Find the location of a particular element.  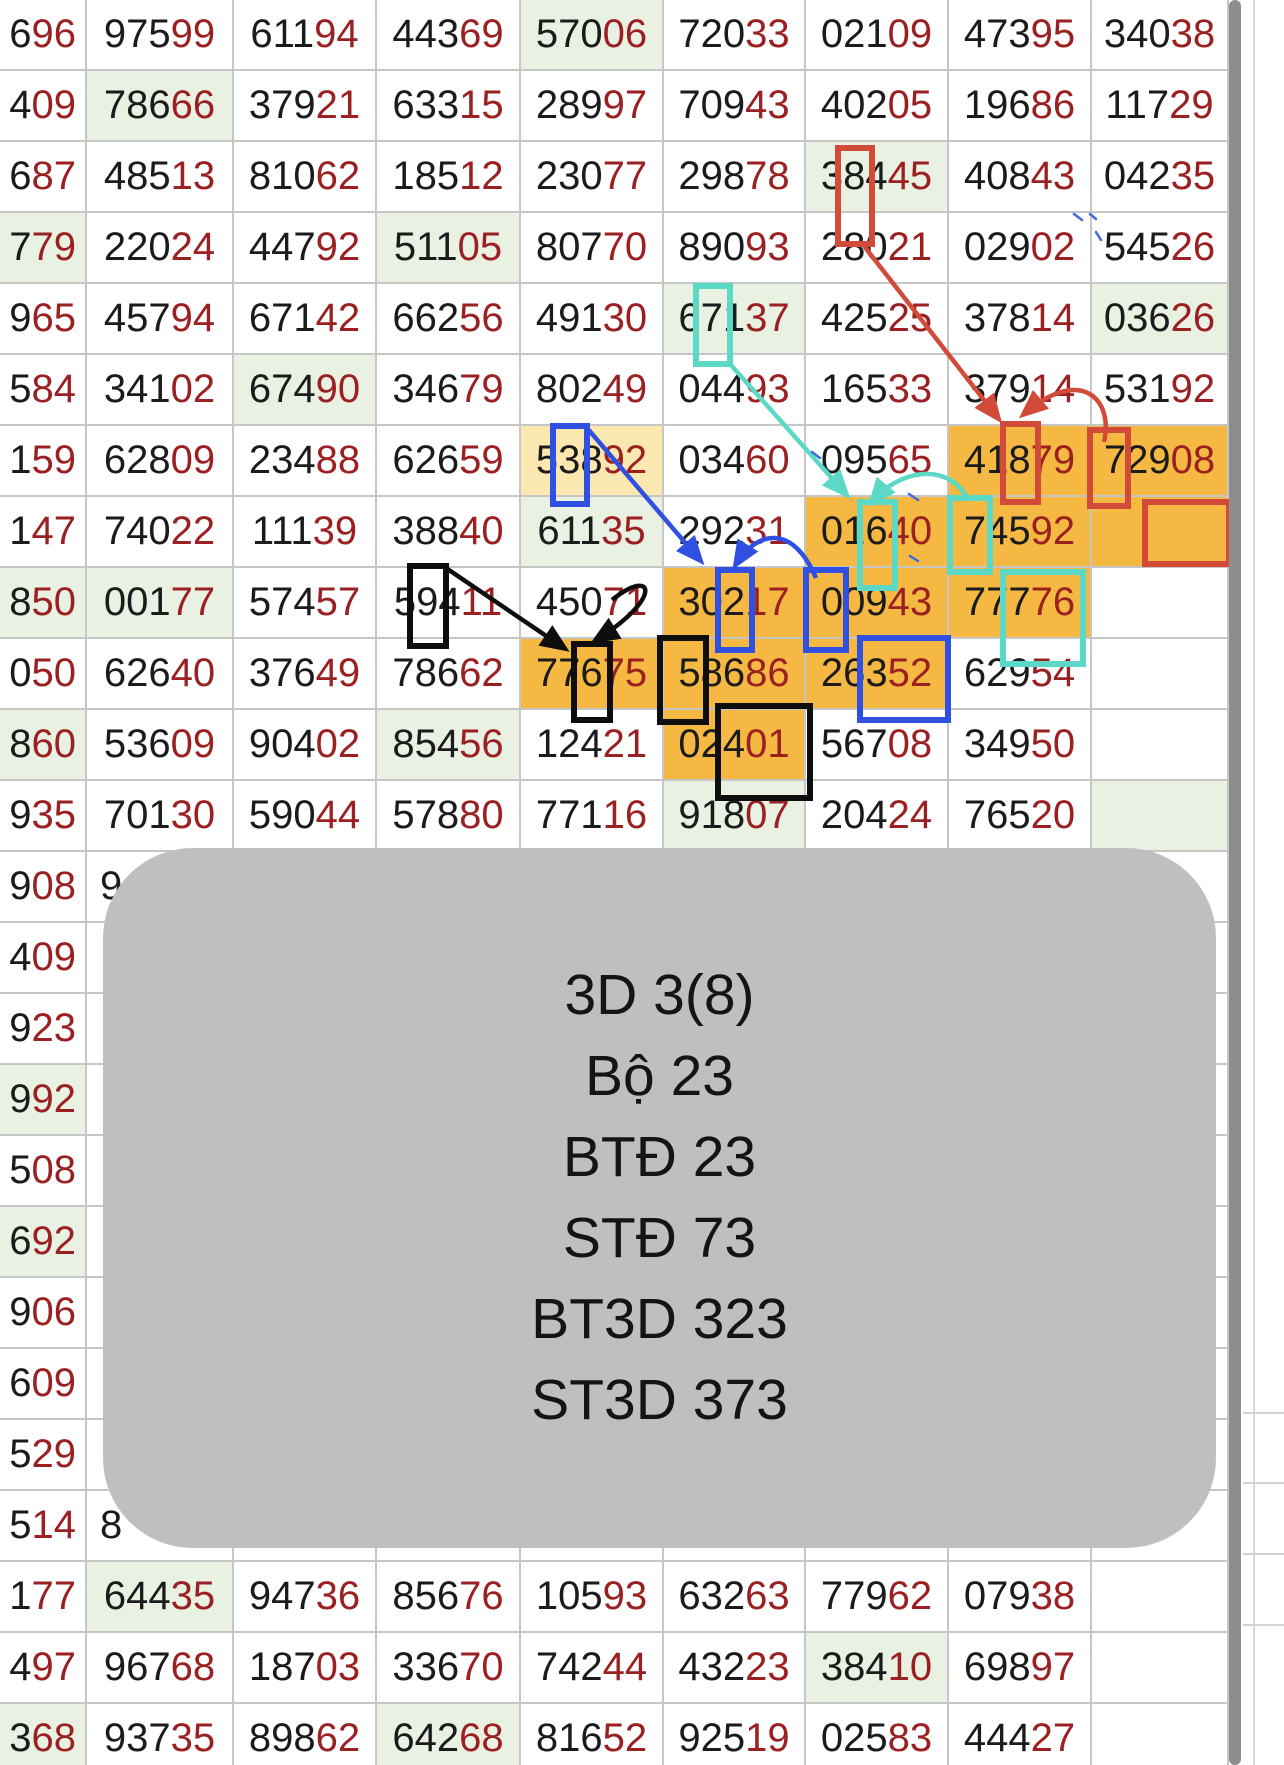

result-cell: 443 69 is located at coordinates (449, 35).